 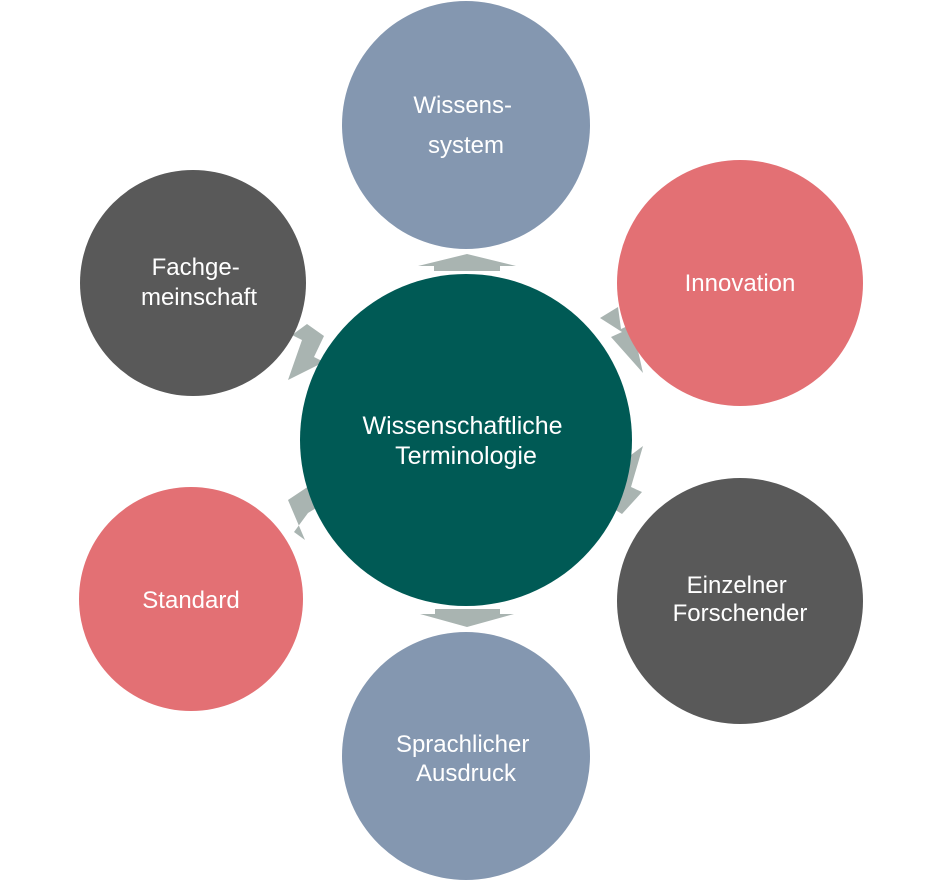 I want to click on svg-text: Fachge- meinschaft, so click(x=199, y=282).